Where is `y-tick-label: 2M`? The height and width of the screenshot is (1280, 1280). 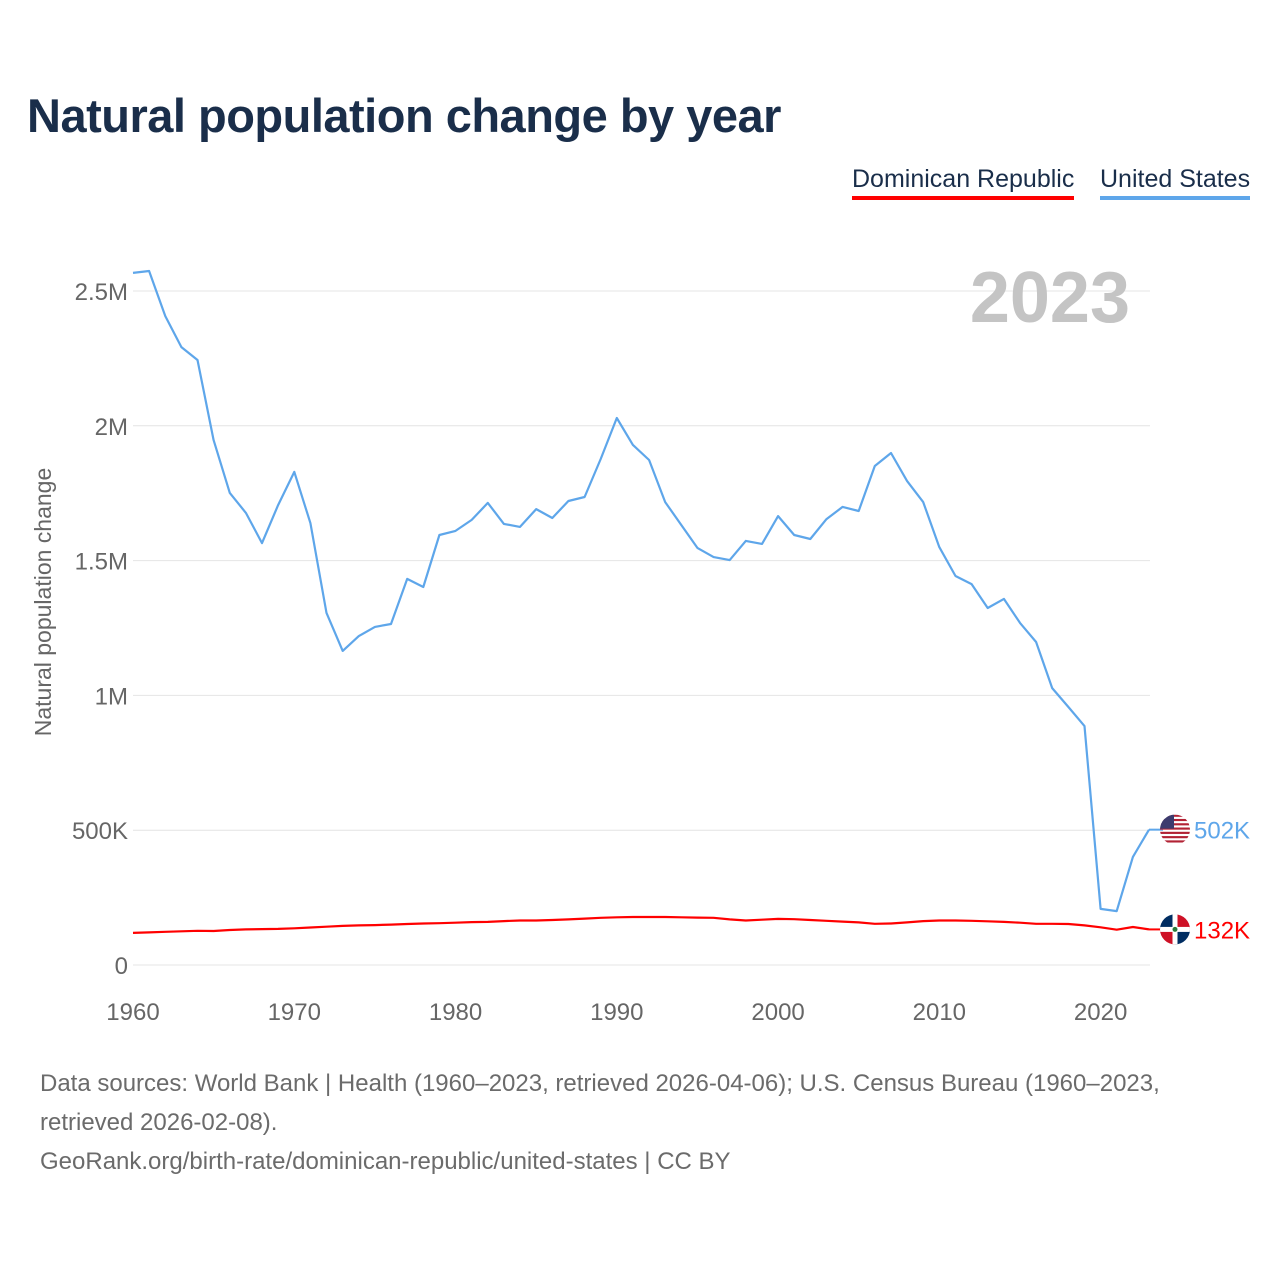 y-tick-label: 2M is located at coordinates (111, 427).